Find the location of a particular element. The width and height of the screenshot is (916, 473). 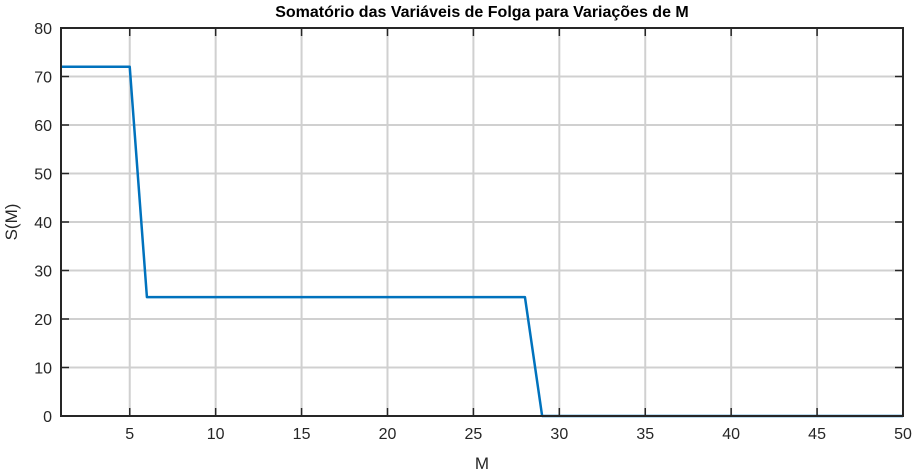

x-tick-label: 20 is located at coordinates (388, 434).